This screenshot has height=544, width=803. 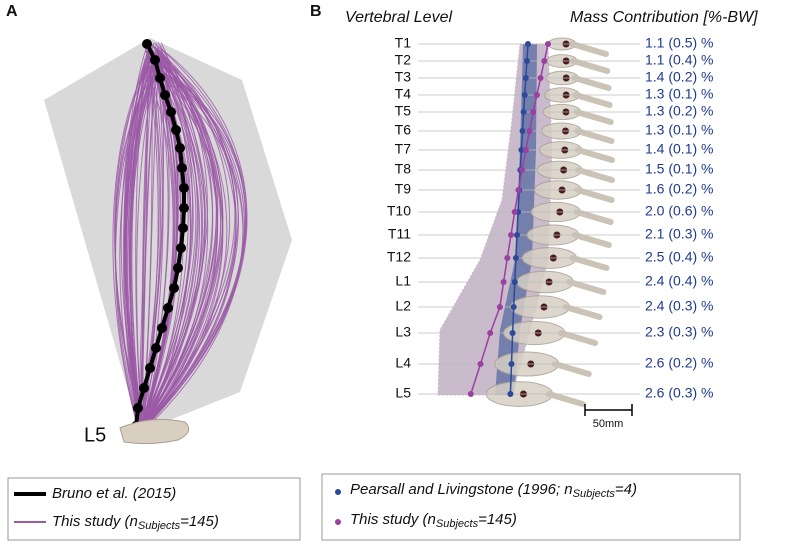 I want to click on level: T9, so click(x=403, y=189).